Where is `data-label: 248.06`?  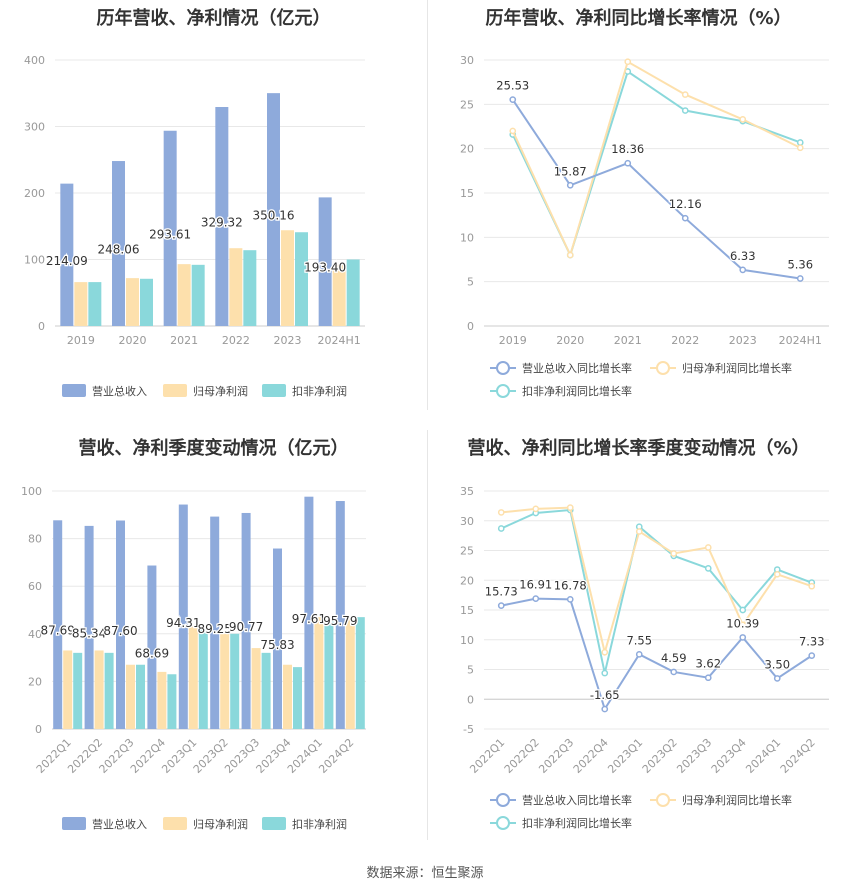 data-label: 248.06 is located at coordinates (119, 250).